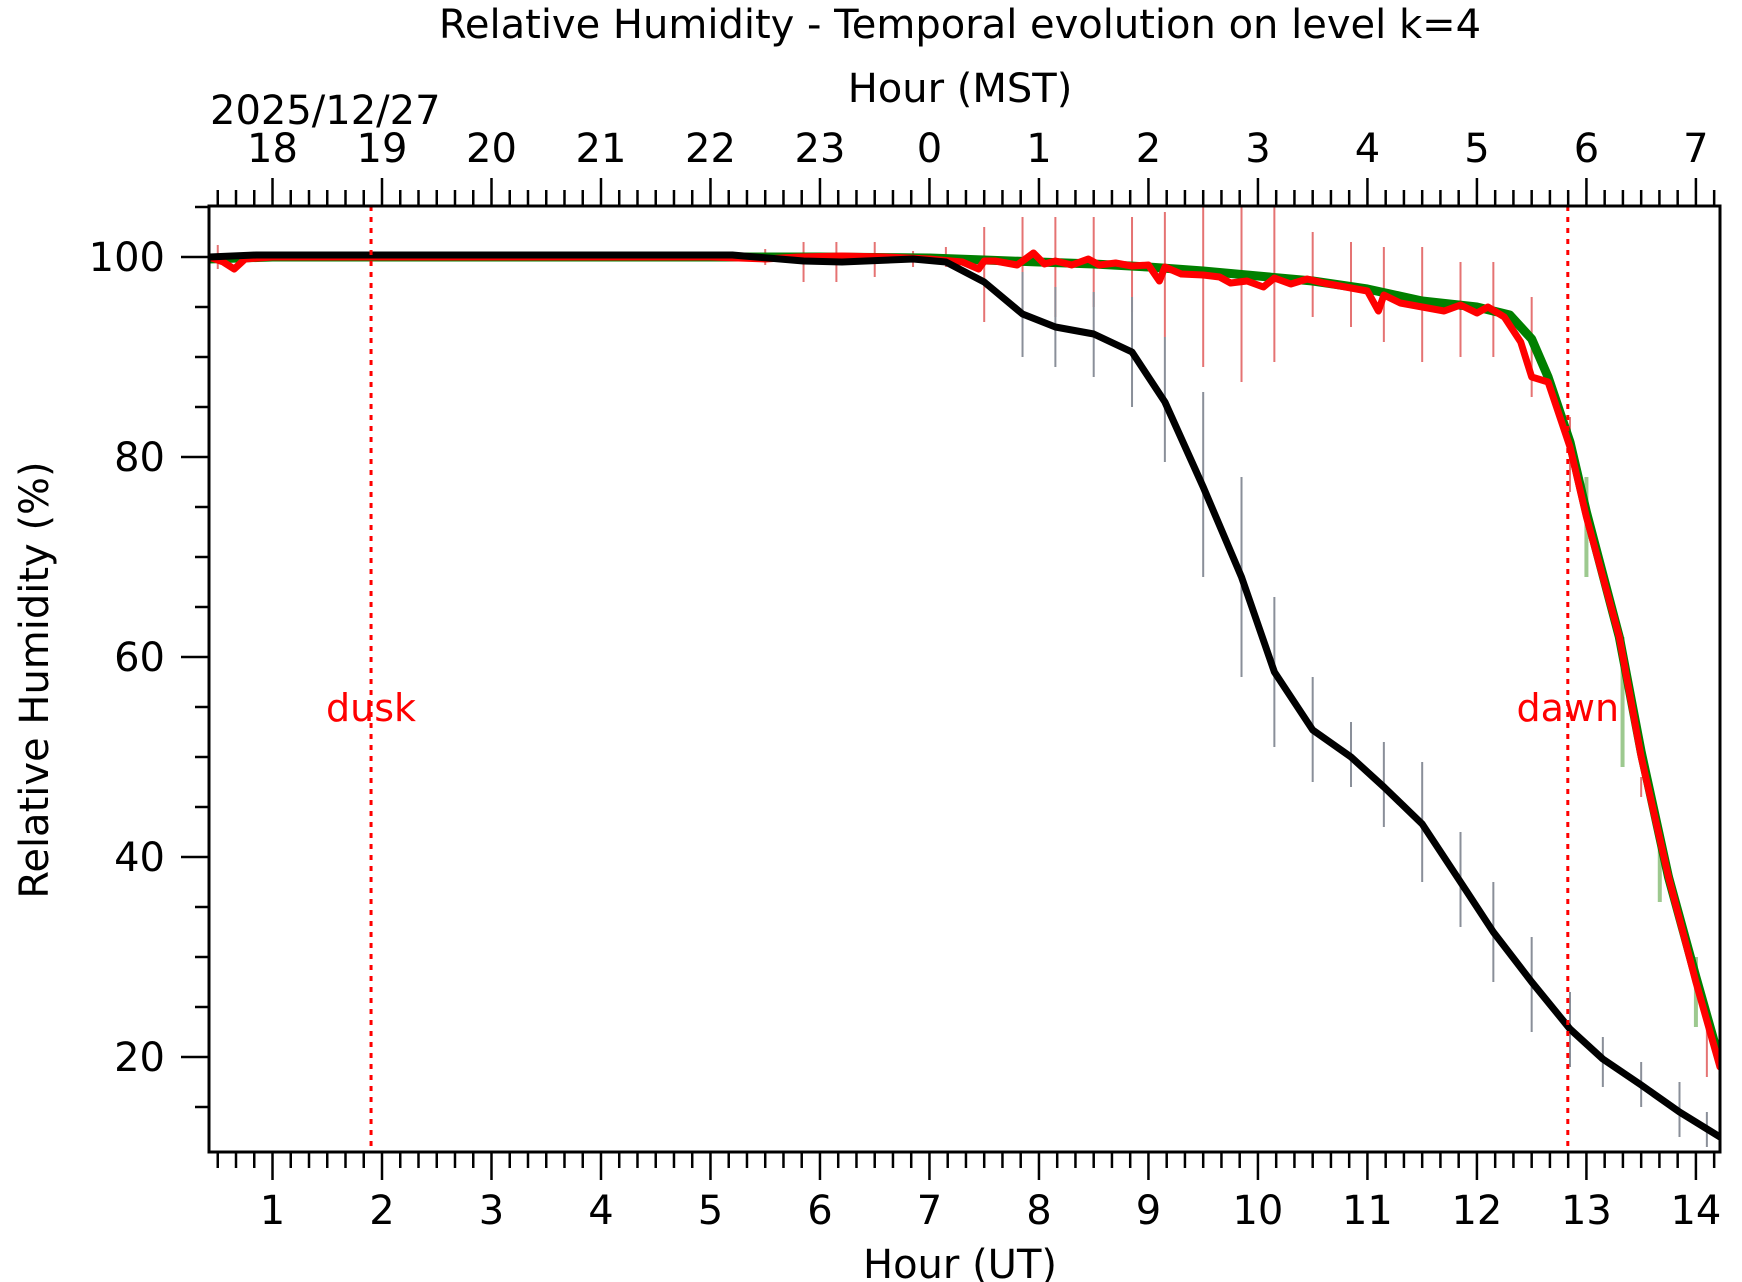 The image size is (1742, 1282). Describe the element at coordinates (139, 658) in the screenshot. I see `y-tick-label: 60` at that location.